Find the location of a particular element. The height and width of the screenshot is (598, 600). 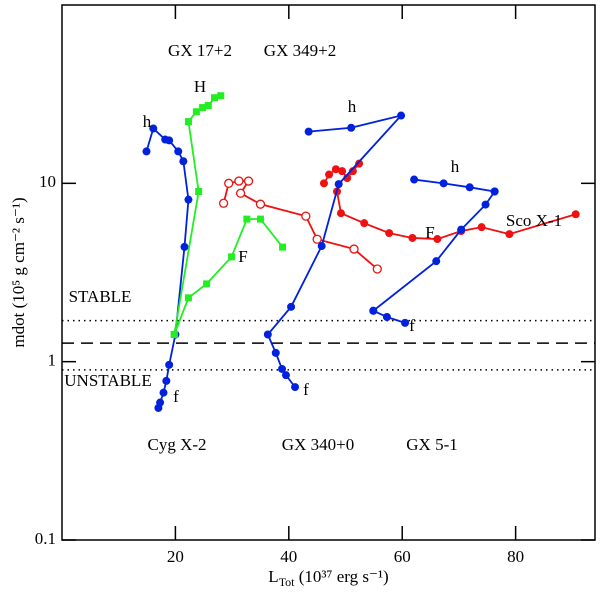

y-tick-label: 10 is located at coordinates (47, 181).